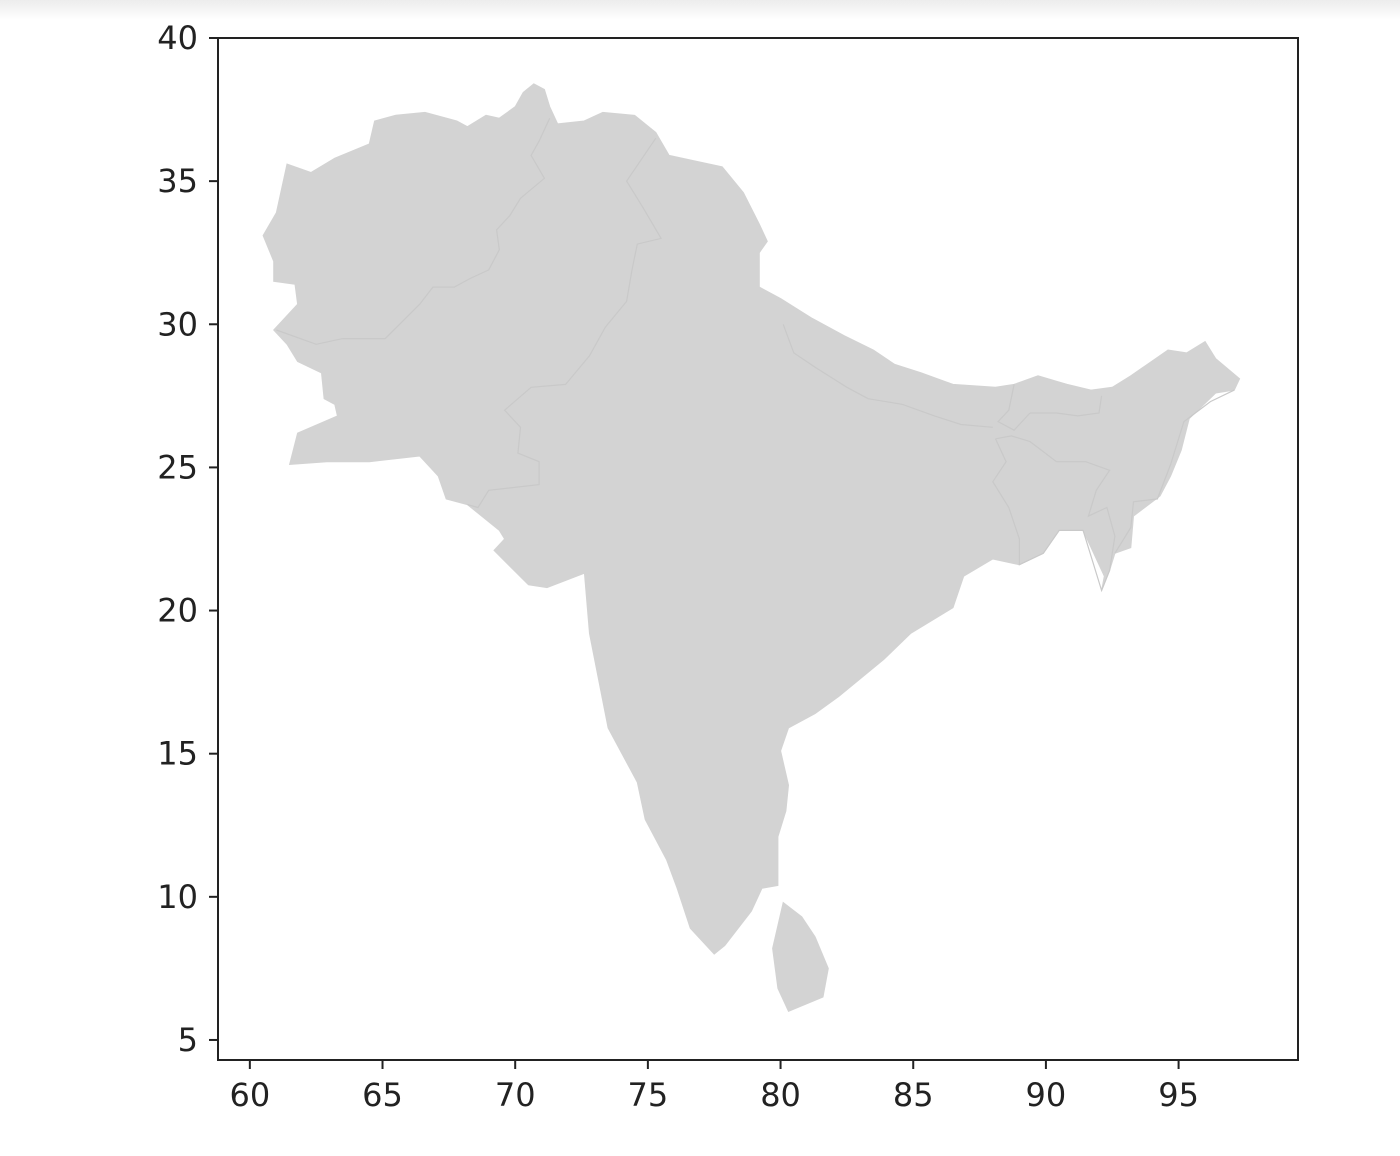 The width and height of the screenshot is (1400, 1156). What do you see at coordinates (700, 10) in the screenshot?
I see `window-top-strip` at bounding box center [700, 10].